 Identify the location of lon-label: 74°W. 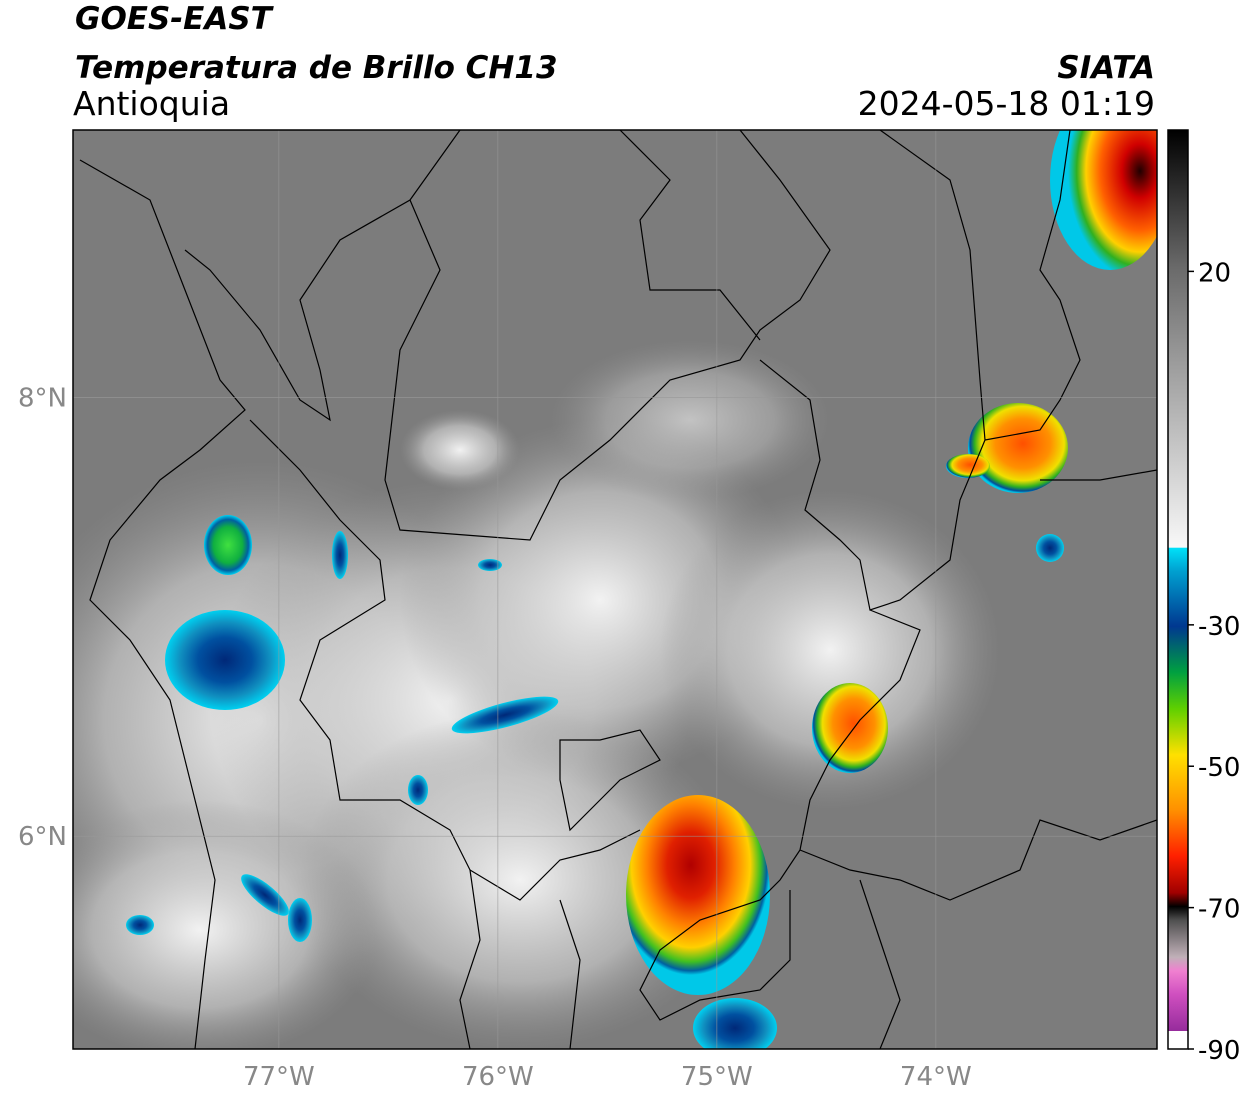
(936, 1077).